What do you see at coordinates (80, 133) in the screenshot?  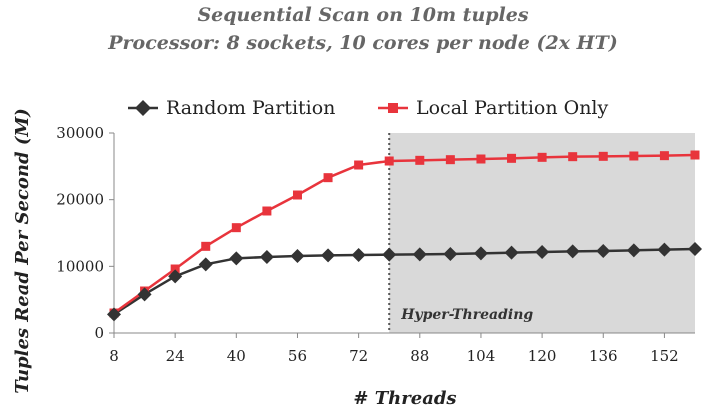 I see `y-tick-label: 30000` at bounding box center [80, 133].